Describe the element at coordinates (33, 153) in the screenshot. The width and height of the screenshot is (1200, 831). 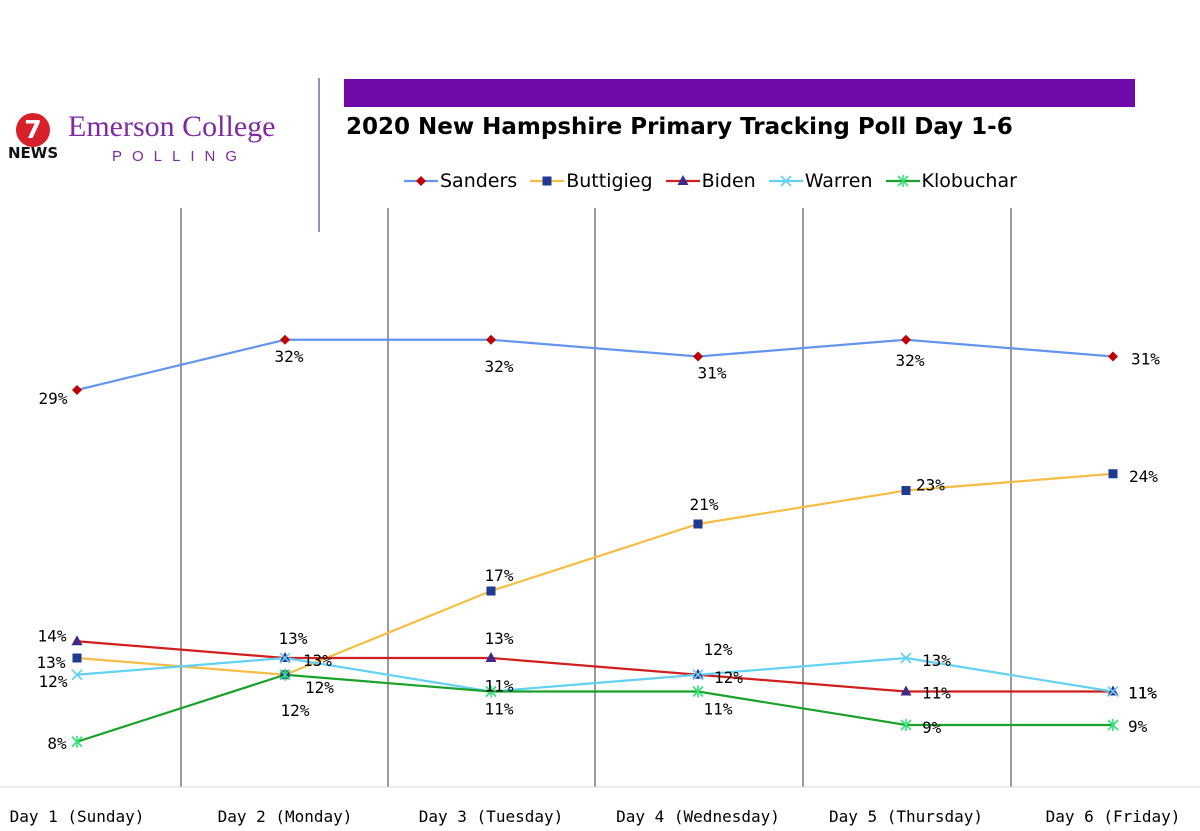
I see `news-logo-text: NEWS` at that location.